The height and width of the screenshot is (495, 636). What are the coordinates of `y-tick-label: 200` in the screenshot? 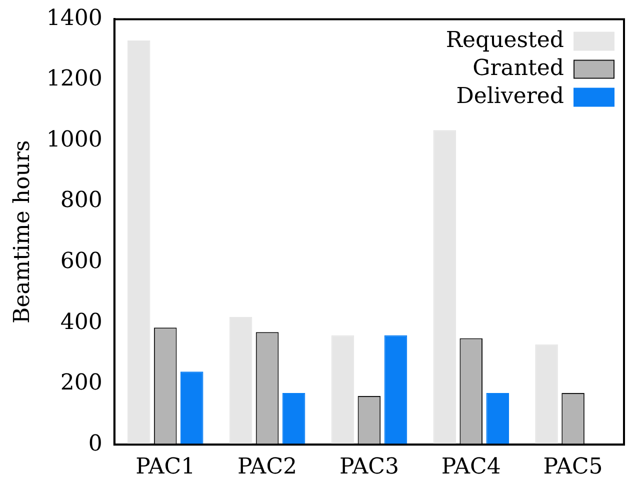 It's located at (81, 383).